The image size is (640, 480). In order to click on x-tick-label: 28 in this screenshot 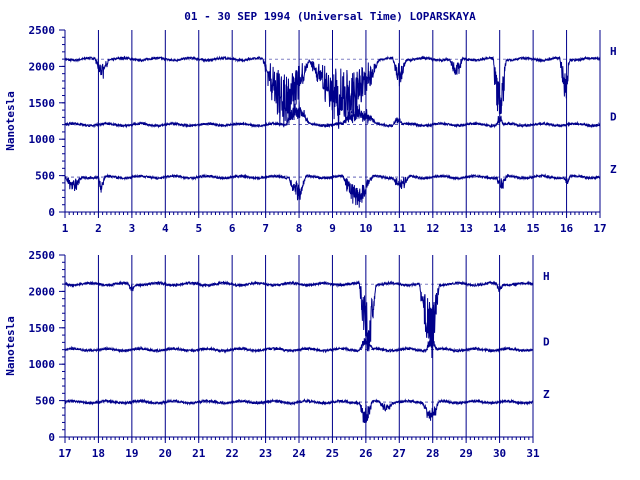, I will do `click(432, 453)`.